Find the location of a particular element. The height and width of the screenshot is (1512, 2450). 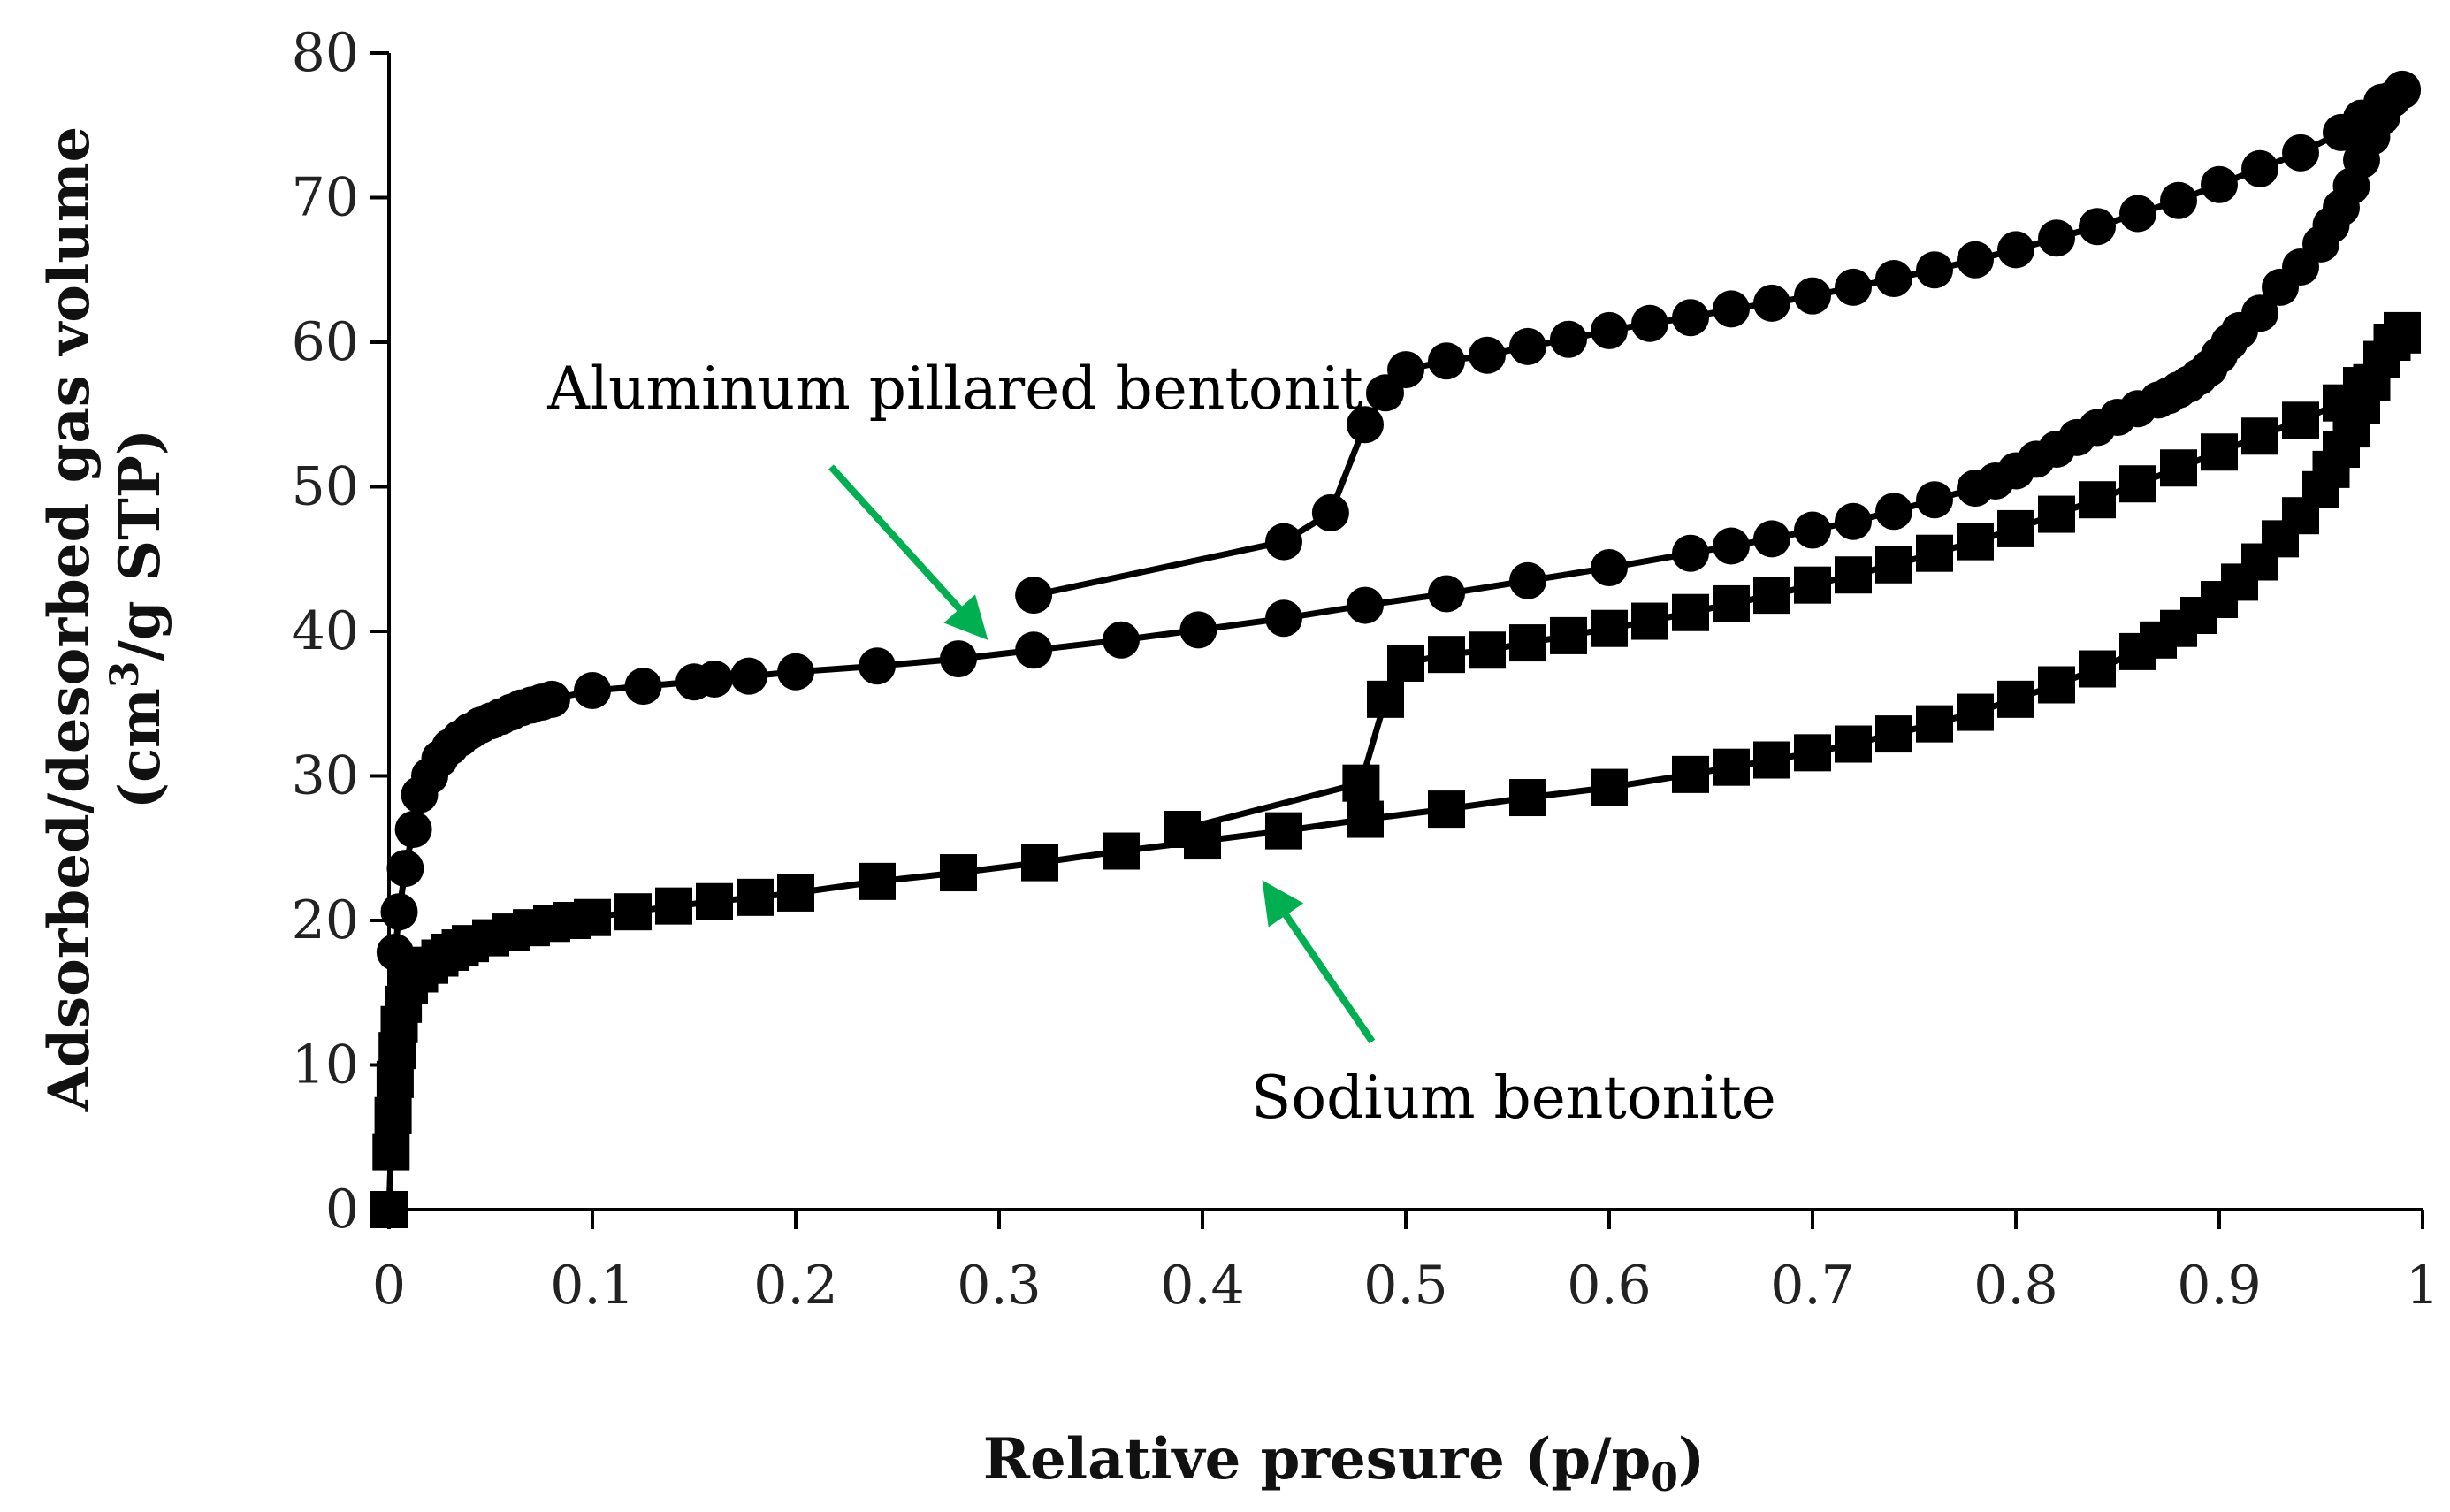

x-tick-label: 0.4 is located at coordinates (1202, 1286).